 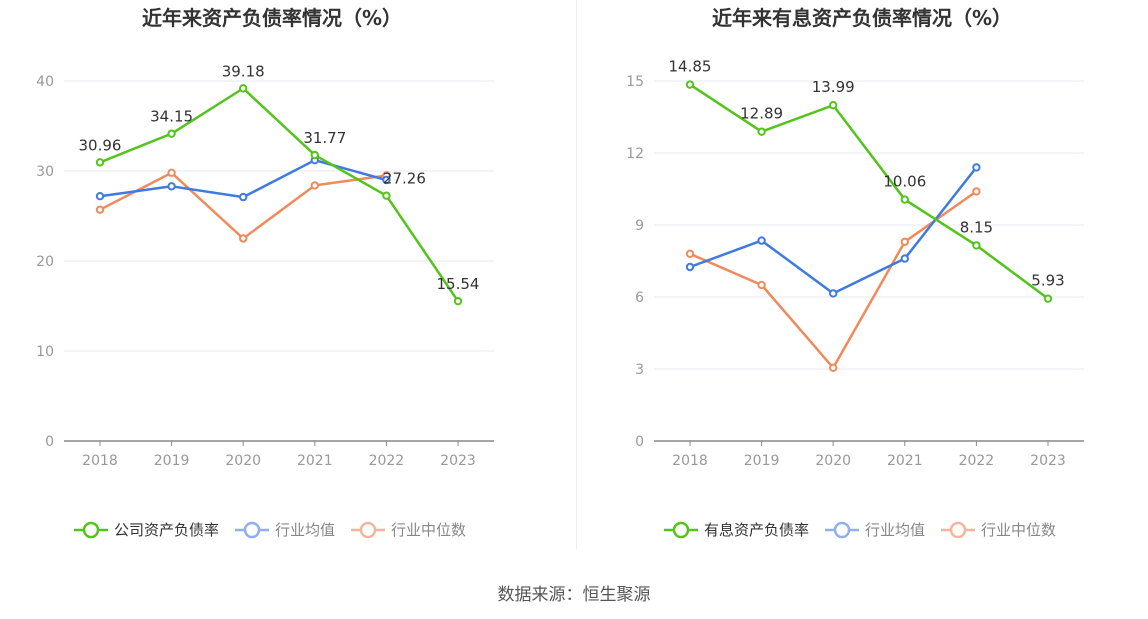 What do you see at coordinates (166, 530) in the screenshot?
I see `chart1-legend-label-company: 公司资产负债率` at bounding box center [166, 530].